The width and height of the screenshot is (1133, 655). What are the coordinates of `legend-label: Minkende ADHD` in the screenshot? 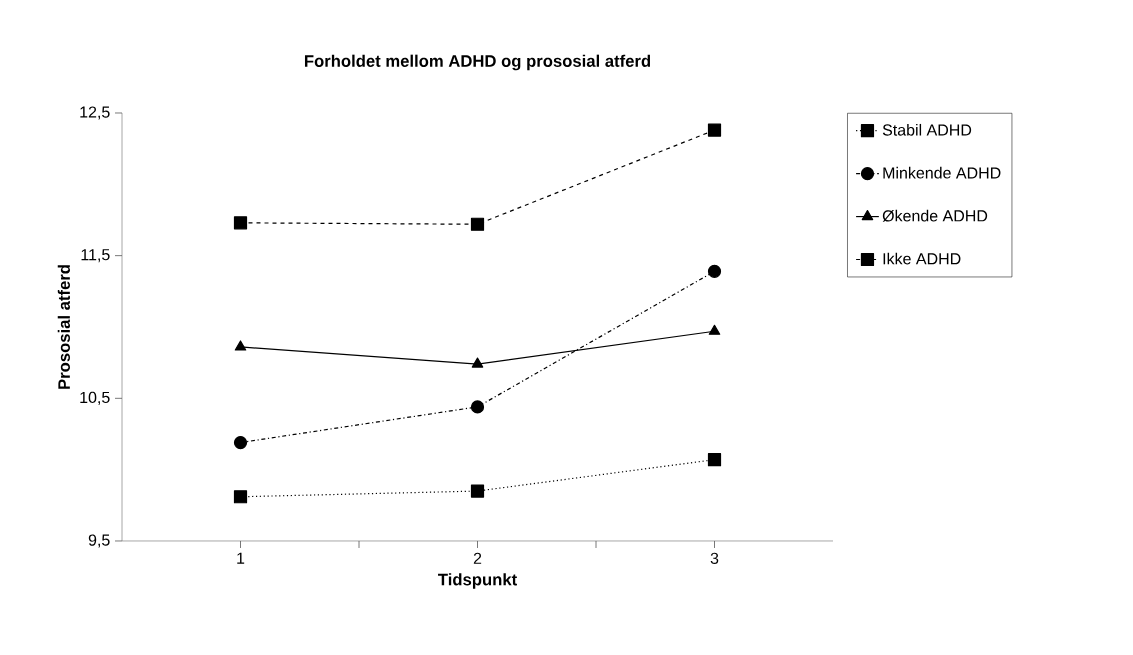 It's located at (942, 172).